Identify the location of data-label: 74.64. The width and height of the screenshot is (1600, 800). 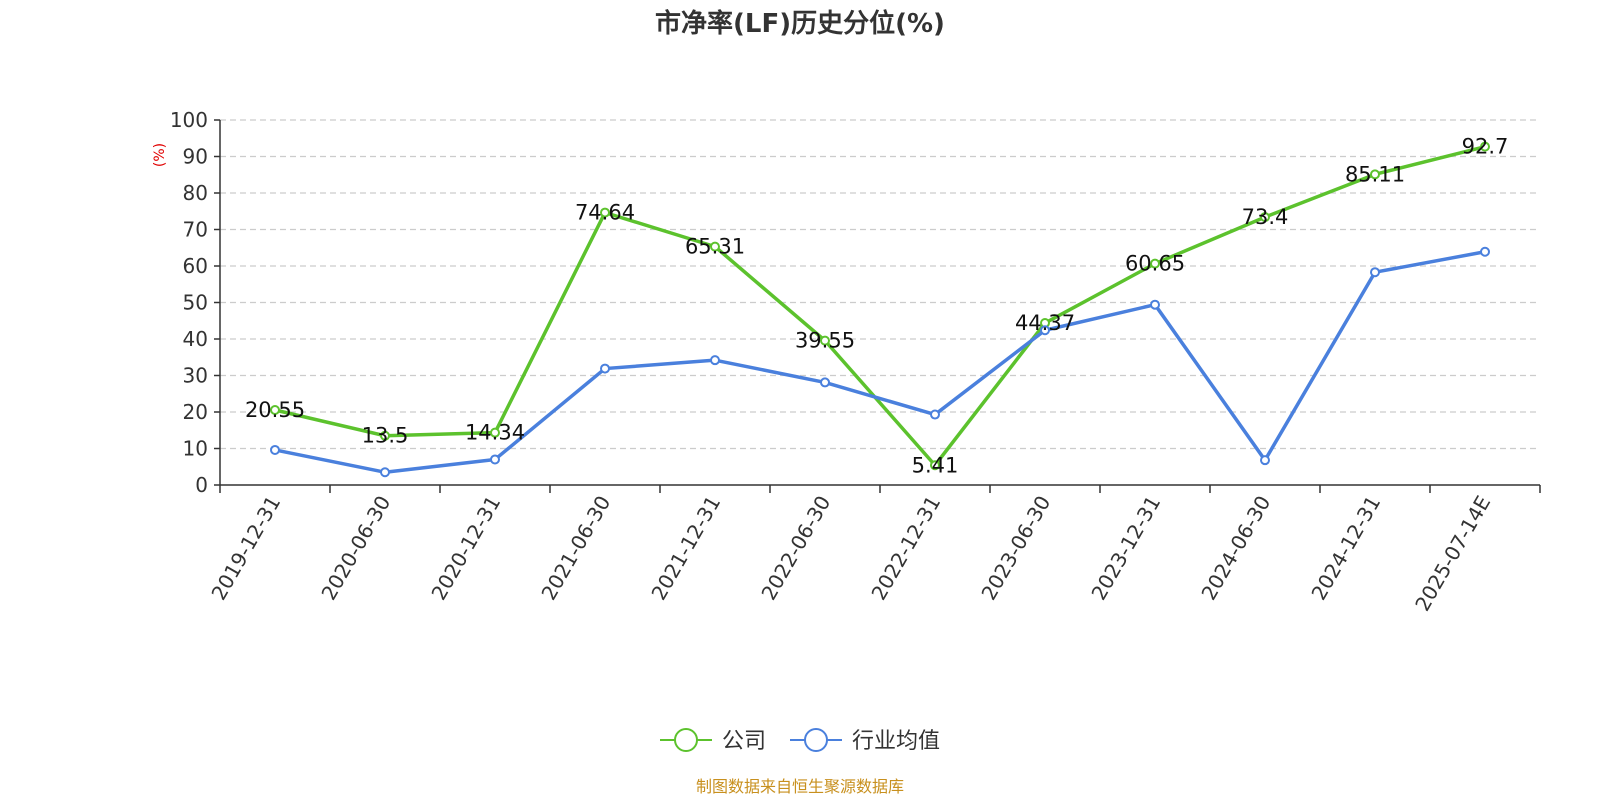
(605, 213).